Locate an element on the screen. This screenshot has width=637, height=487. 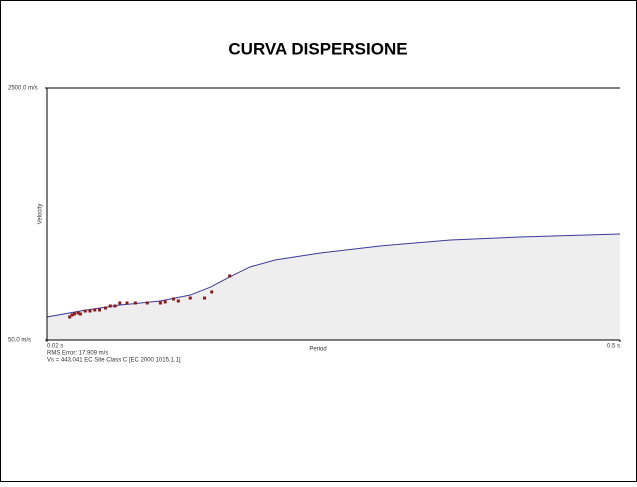
annotation: RMS Error: 17.909 m/s is located at coordinates (77, 354).